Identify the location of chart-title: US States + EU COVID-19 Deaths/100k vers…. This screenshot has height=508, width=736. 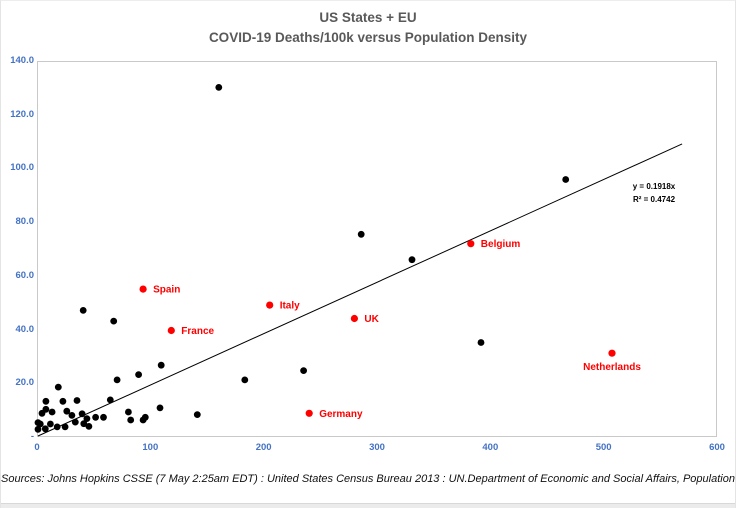
(368, 28).